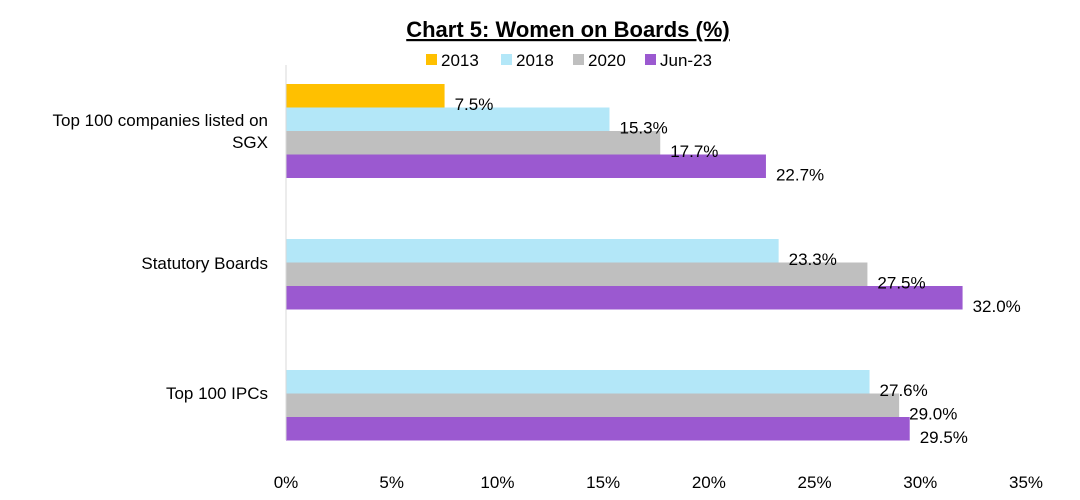 The width and height of the screenshot is (1080, 500). What do you see at coordinates (217, 393) in the screenshot?
I see `category-label-2-0: Top 100 IPCs` at bounding box center [217, 393].